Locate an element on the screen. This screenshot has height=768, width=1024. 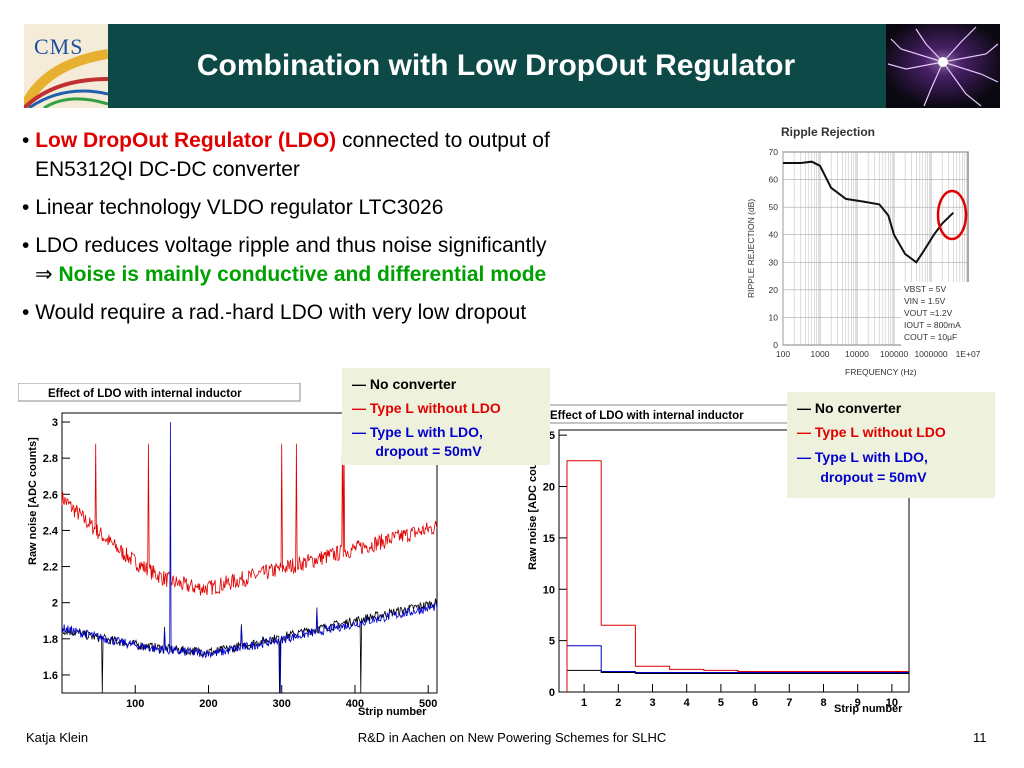
legend-right-without-ldo: — Type L without LDO is located at coordinates (871, 432).